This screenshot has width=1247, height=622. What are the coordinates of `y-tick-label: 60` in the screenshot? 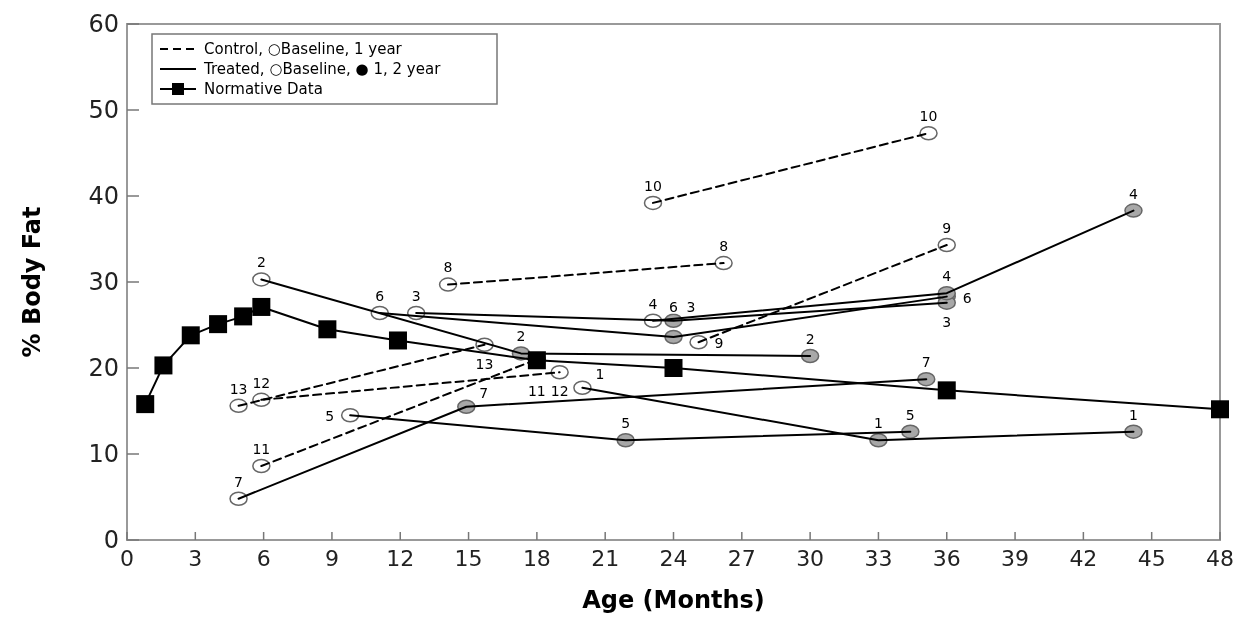 It's located at (103, 24).